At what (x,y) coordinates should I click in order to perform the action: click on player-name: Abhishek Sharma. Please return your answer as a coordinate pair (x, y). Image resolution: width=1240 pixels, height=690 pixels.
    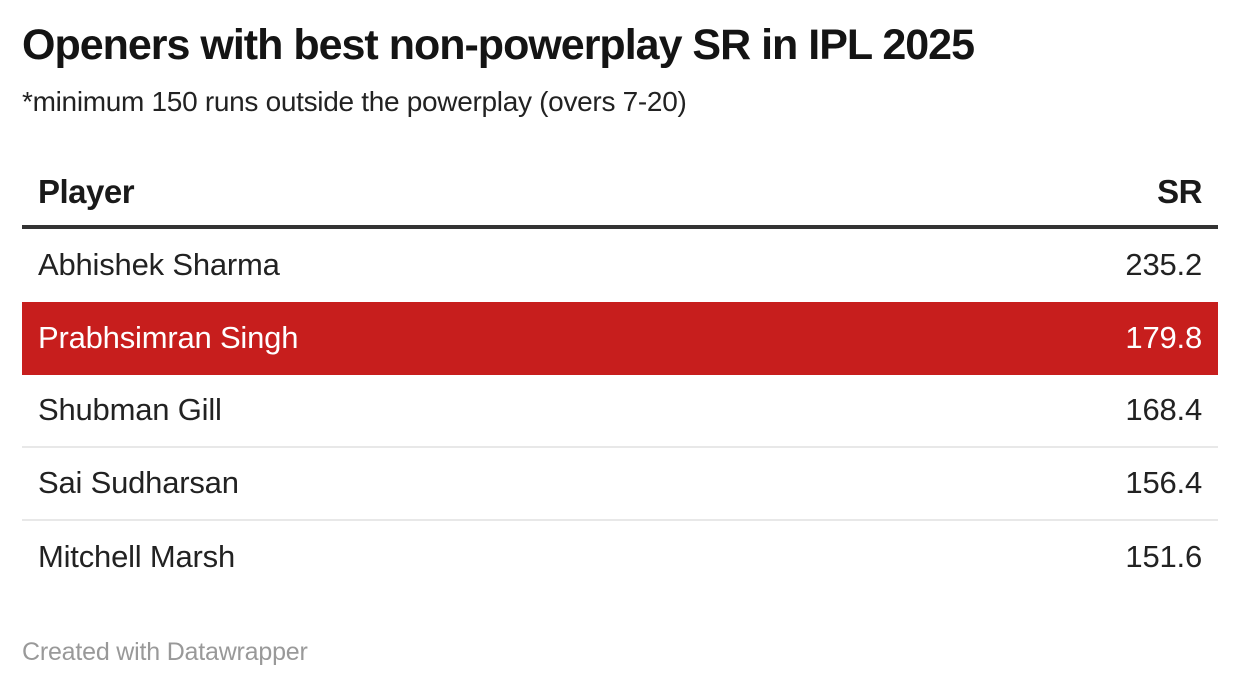
    Looking at the image, I should click on (159, 265).